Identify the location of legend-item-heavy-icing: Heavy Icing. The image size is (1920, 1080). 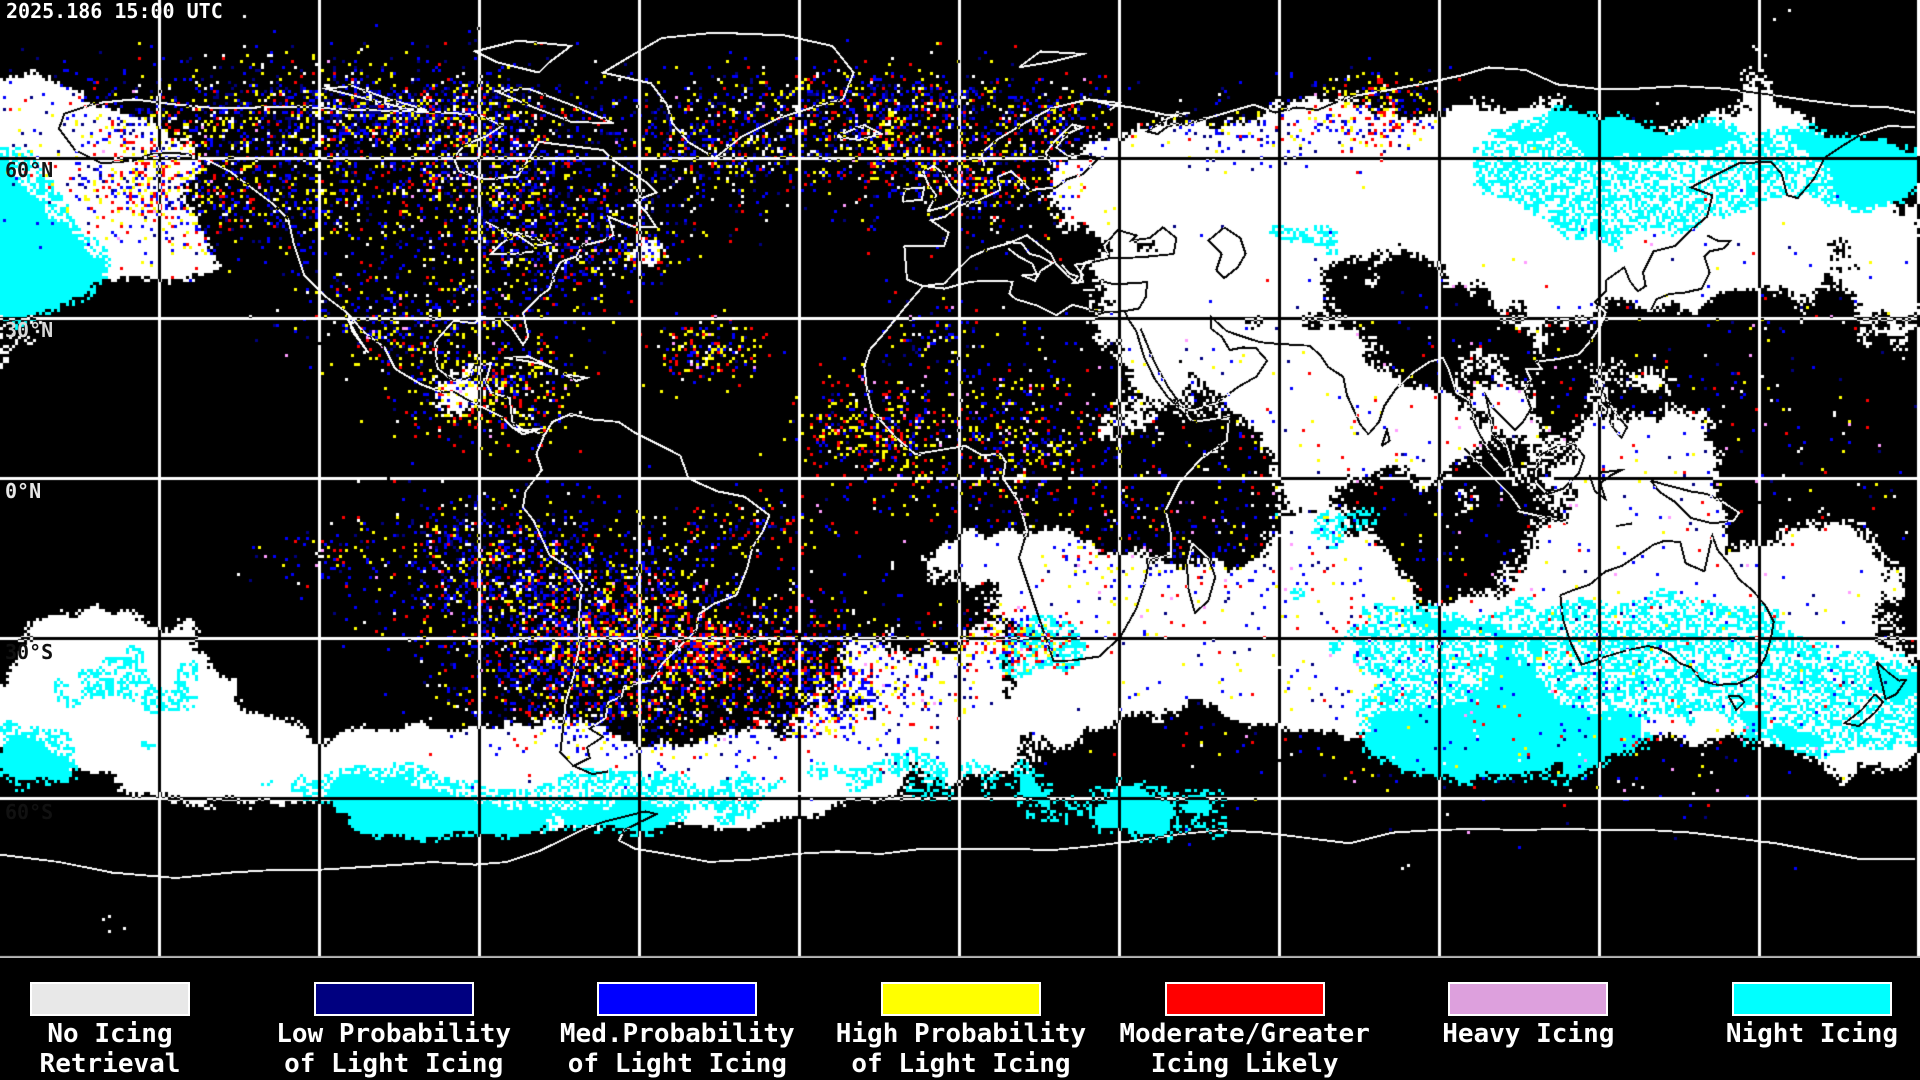
(1528, 1031).